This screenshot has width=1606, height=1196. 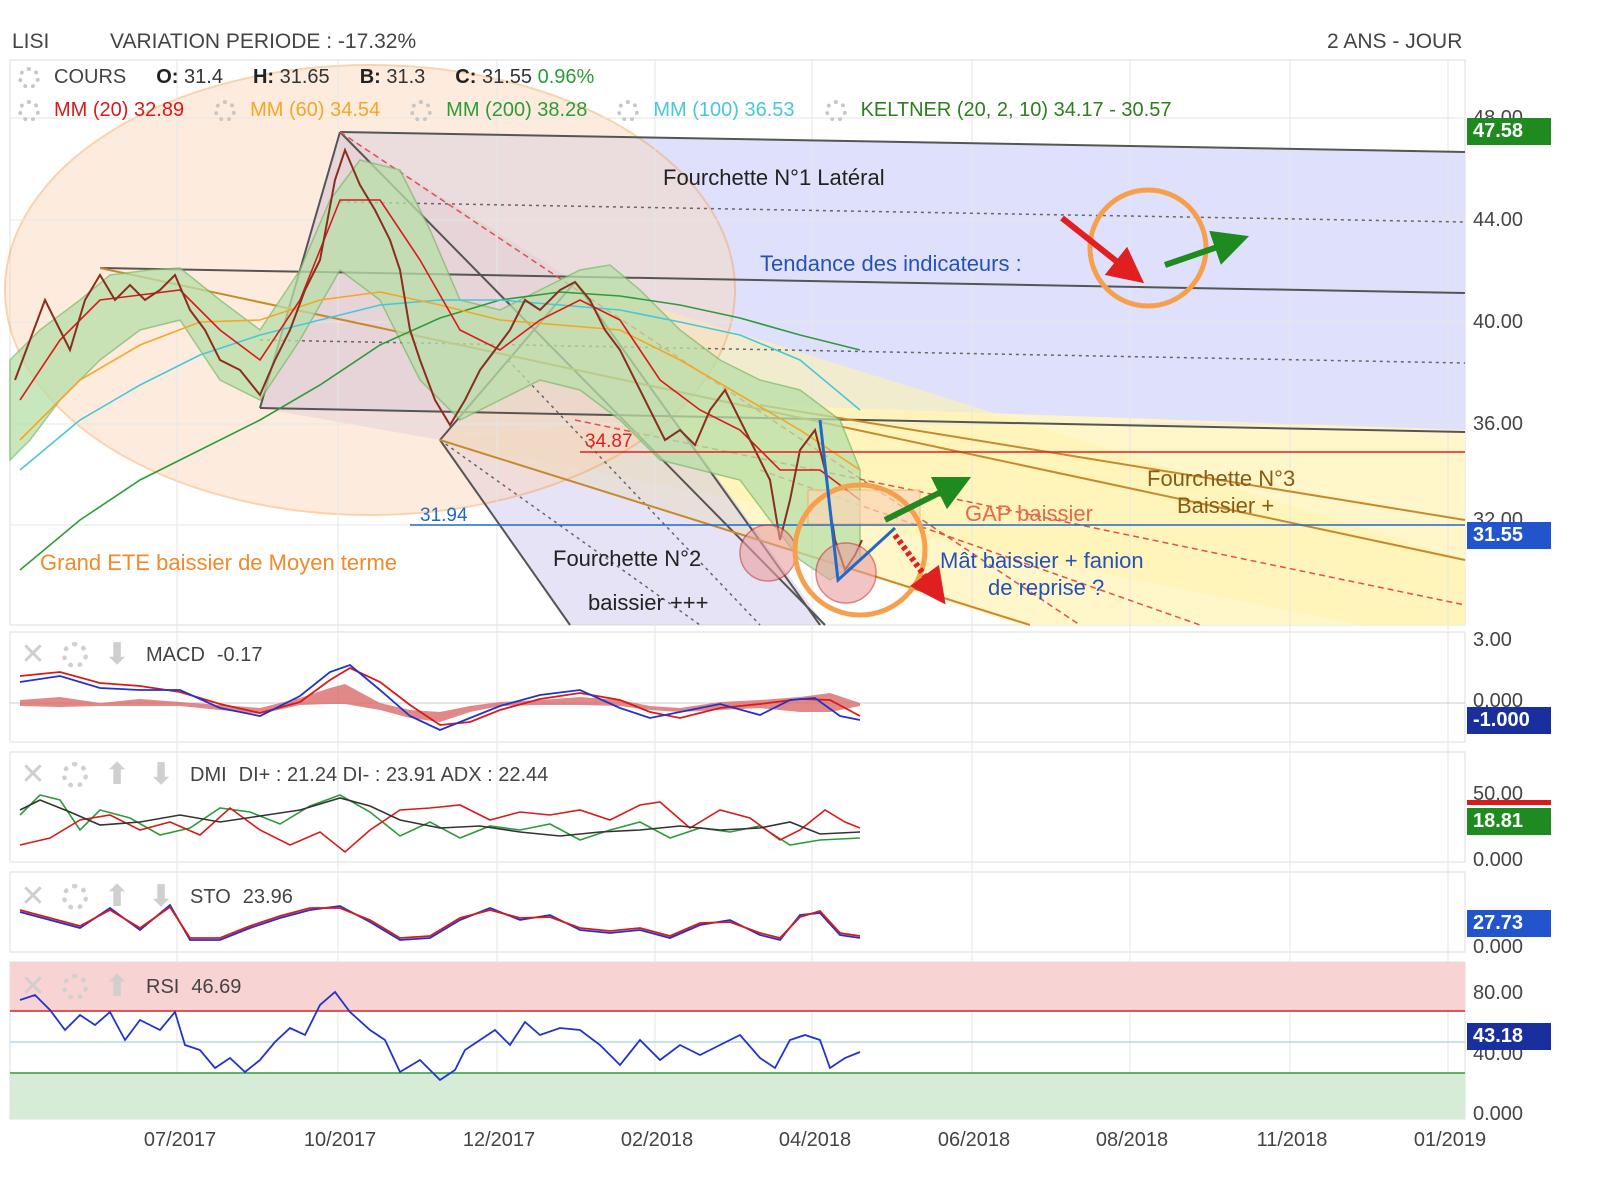 I want to click on macd-chart: 3.00 0.000, so click(x=766, y=680).